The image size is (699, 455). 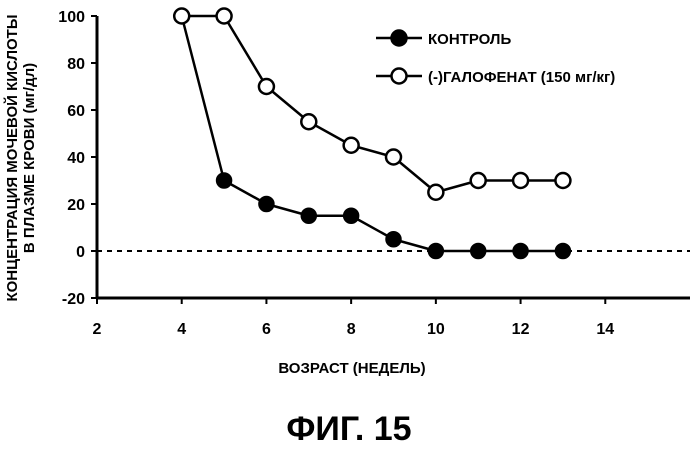 What do you see at coordinates (348, 429) in the screenshot?
I see `figure-label: ФИГ. 15` at bounding box center [348, 429].